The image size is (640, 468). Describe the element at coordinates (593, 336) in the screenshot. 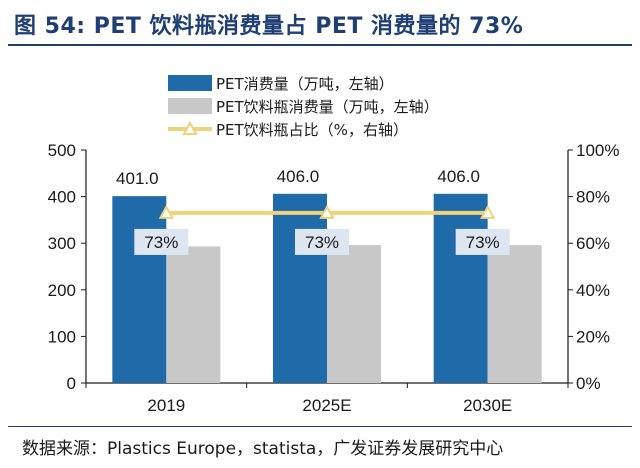

I see `right-tick-label: 20%` at that location.